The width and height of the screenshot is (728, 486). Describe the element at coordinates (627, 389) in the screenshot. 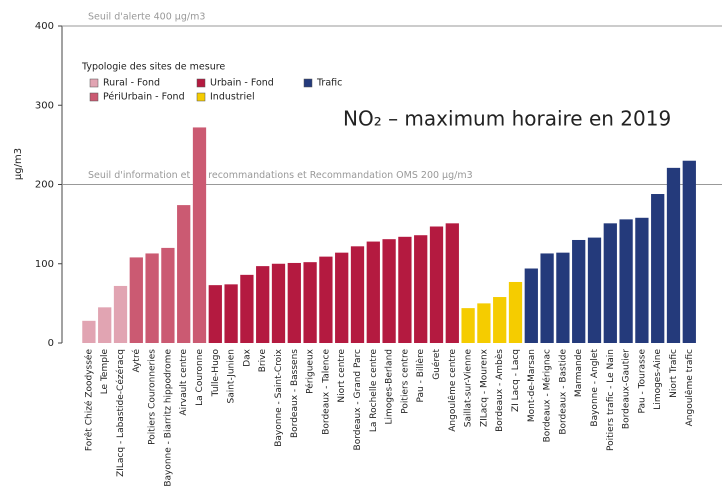

I see `x-tick-label: Bordeaux-Gautier` at that location.